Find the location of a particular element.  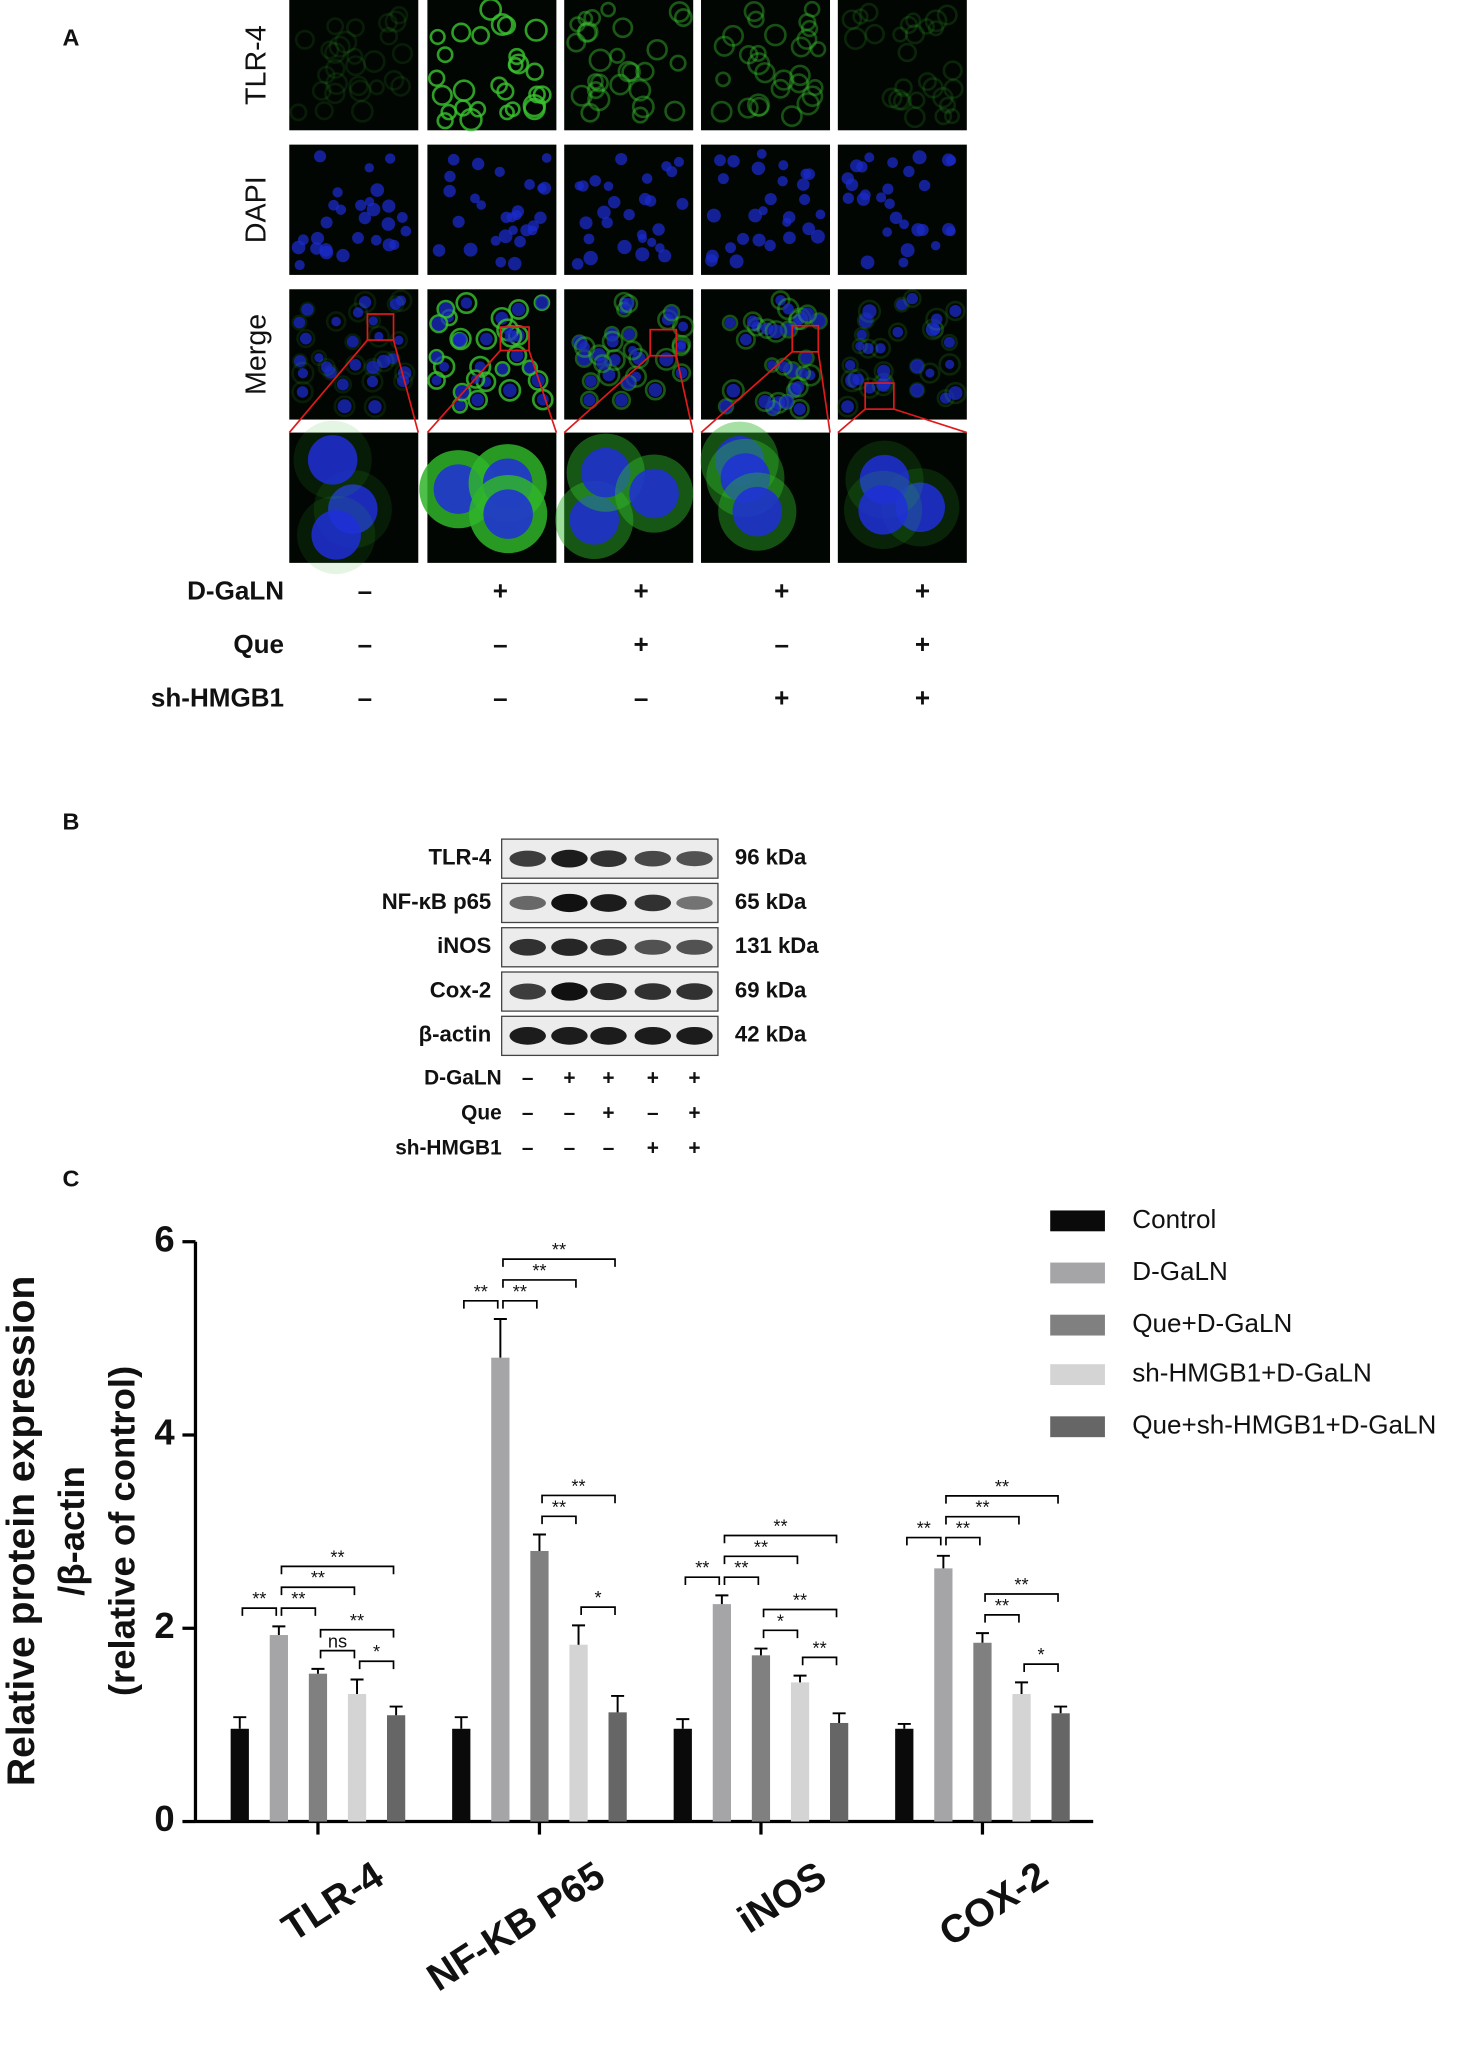

protein-label: Cox-2 is located at coordinates (461, 989).